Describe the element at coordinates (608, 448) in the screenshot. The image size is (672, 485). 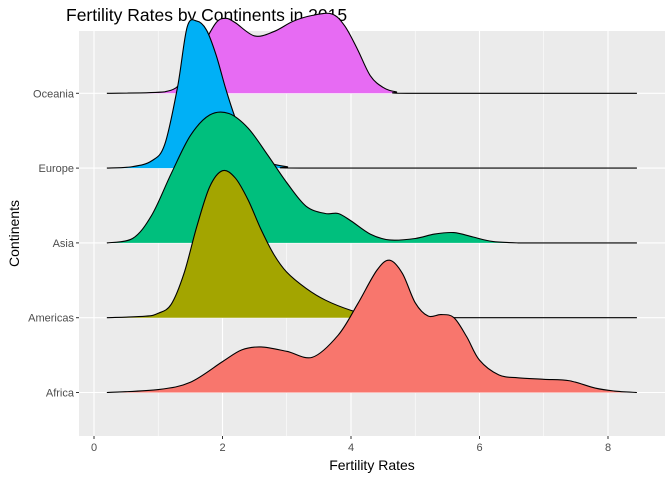
I see `x-tick-label: 8` at that location.